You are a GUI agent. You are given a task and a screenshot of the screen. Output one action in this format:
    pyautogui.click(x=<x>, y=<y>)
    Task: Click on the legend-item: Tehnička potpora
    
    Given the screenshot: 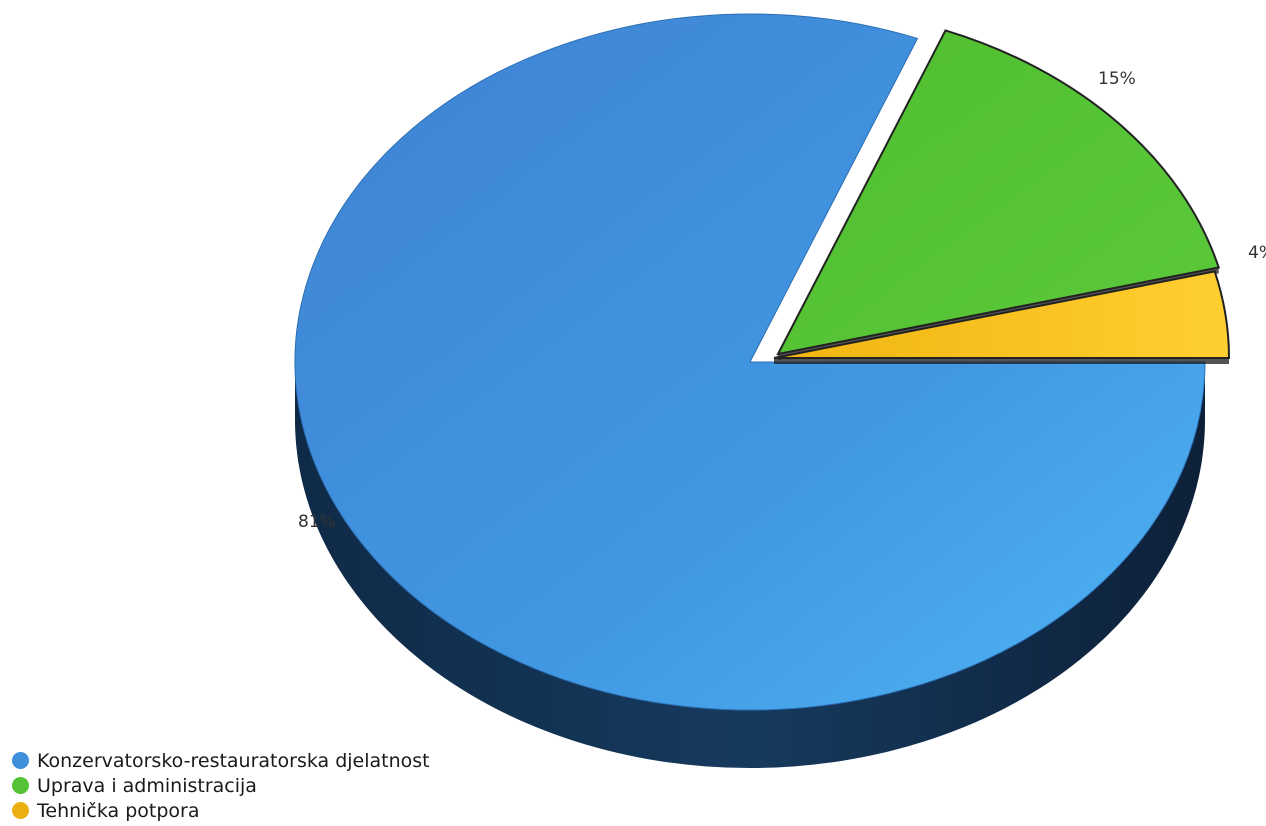 What is the action you would take?
    pyautogui.click(x=221, y=810)
    